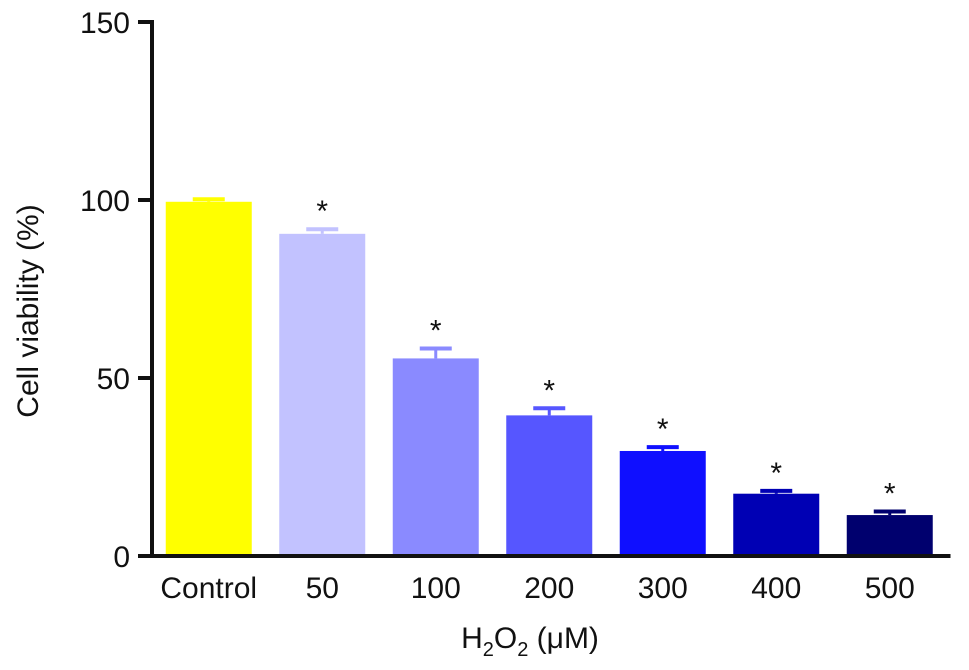 This screenshot has height=670, width=969. Describe the element at coordinates (436, 330) in the screenshot. I see `significance-star-100: *` at that location.